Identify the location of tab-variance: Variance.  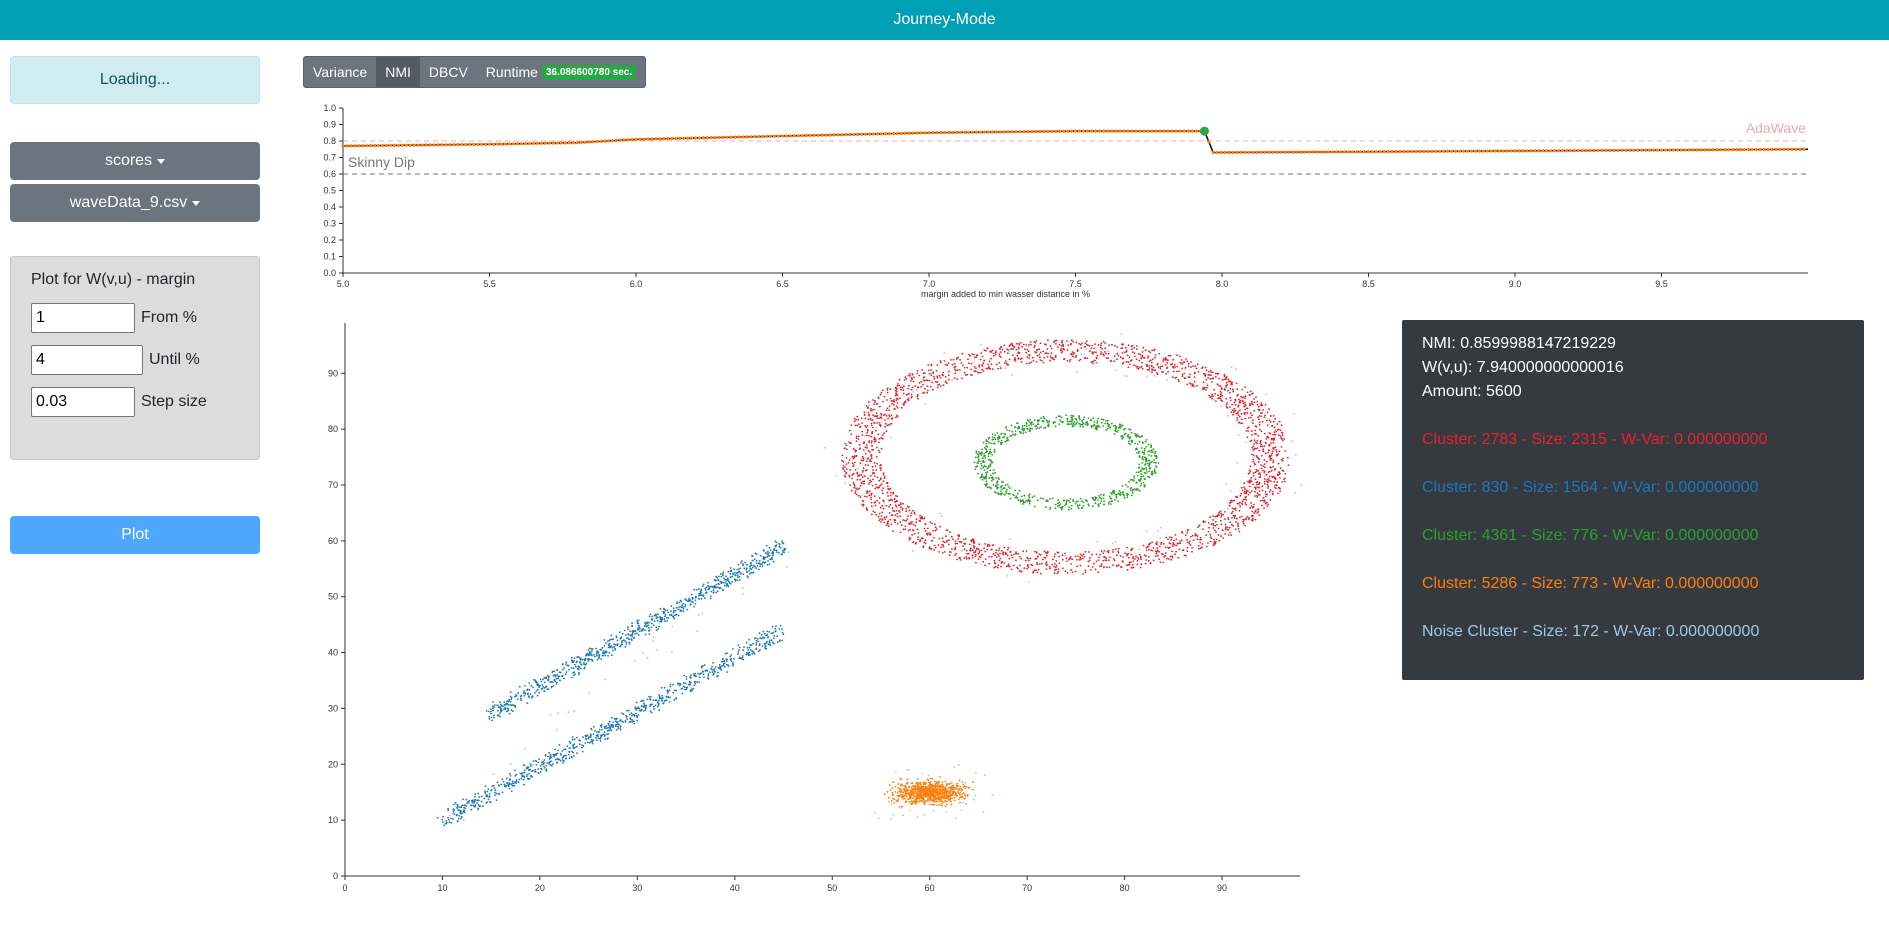
(340, 72).